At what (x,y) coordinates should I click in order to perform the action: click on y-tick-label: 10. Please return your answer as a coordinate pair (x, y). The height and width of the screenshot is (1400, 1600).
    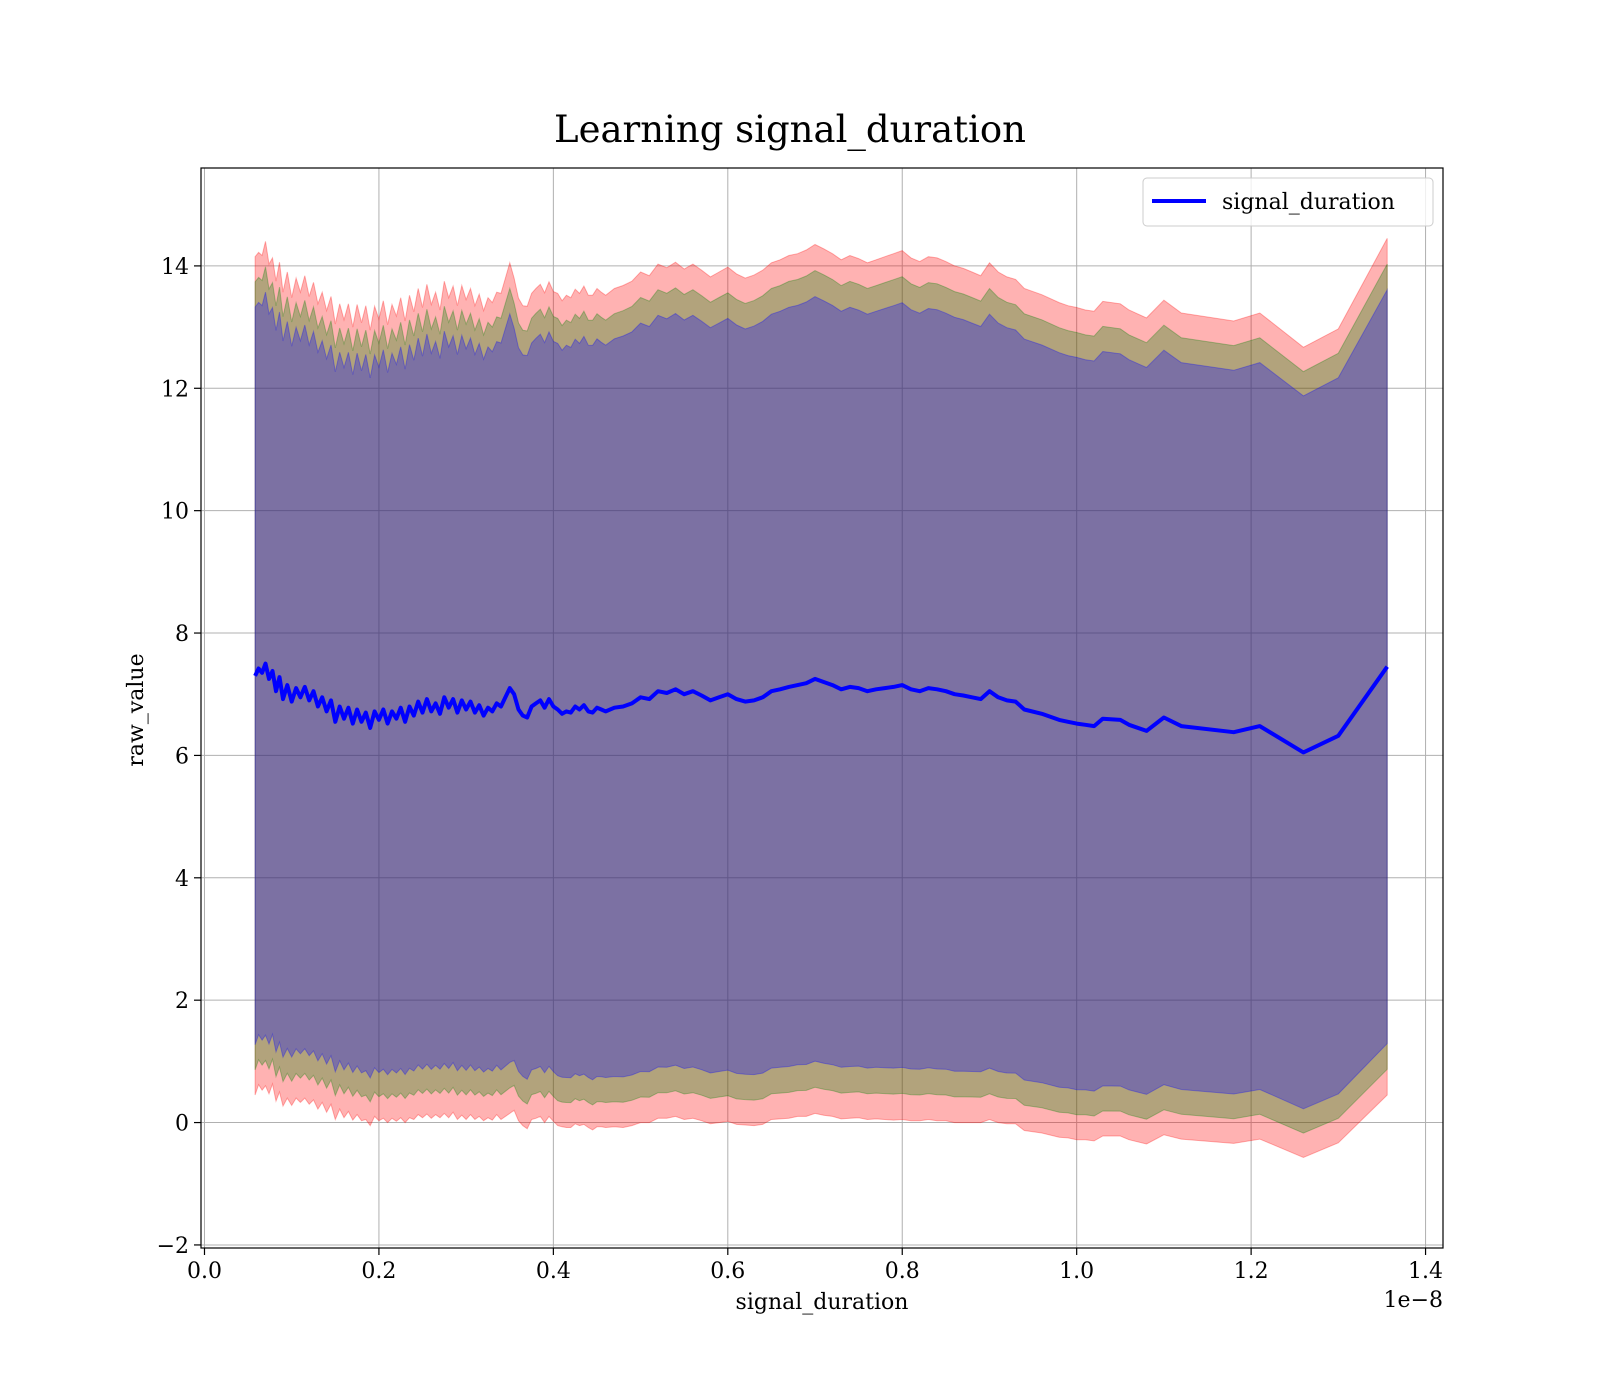
    Looking at the image, I should click on (175, 512).